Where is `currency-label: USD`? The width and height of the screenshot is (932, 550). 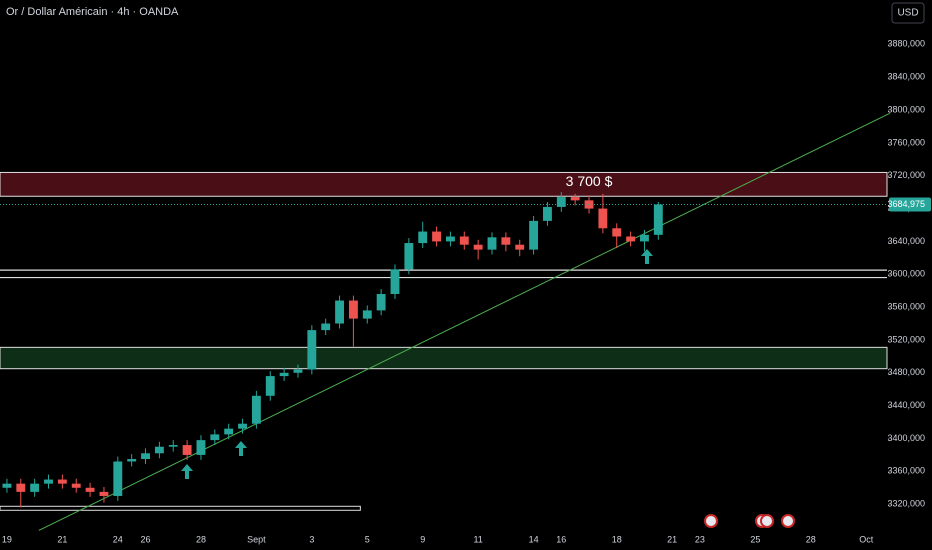
currency-label: USD is located at coordinates (907, 13).